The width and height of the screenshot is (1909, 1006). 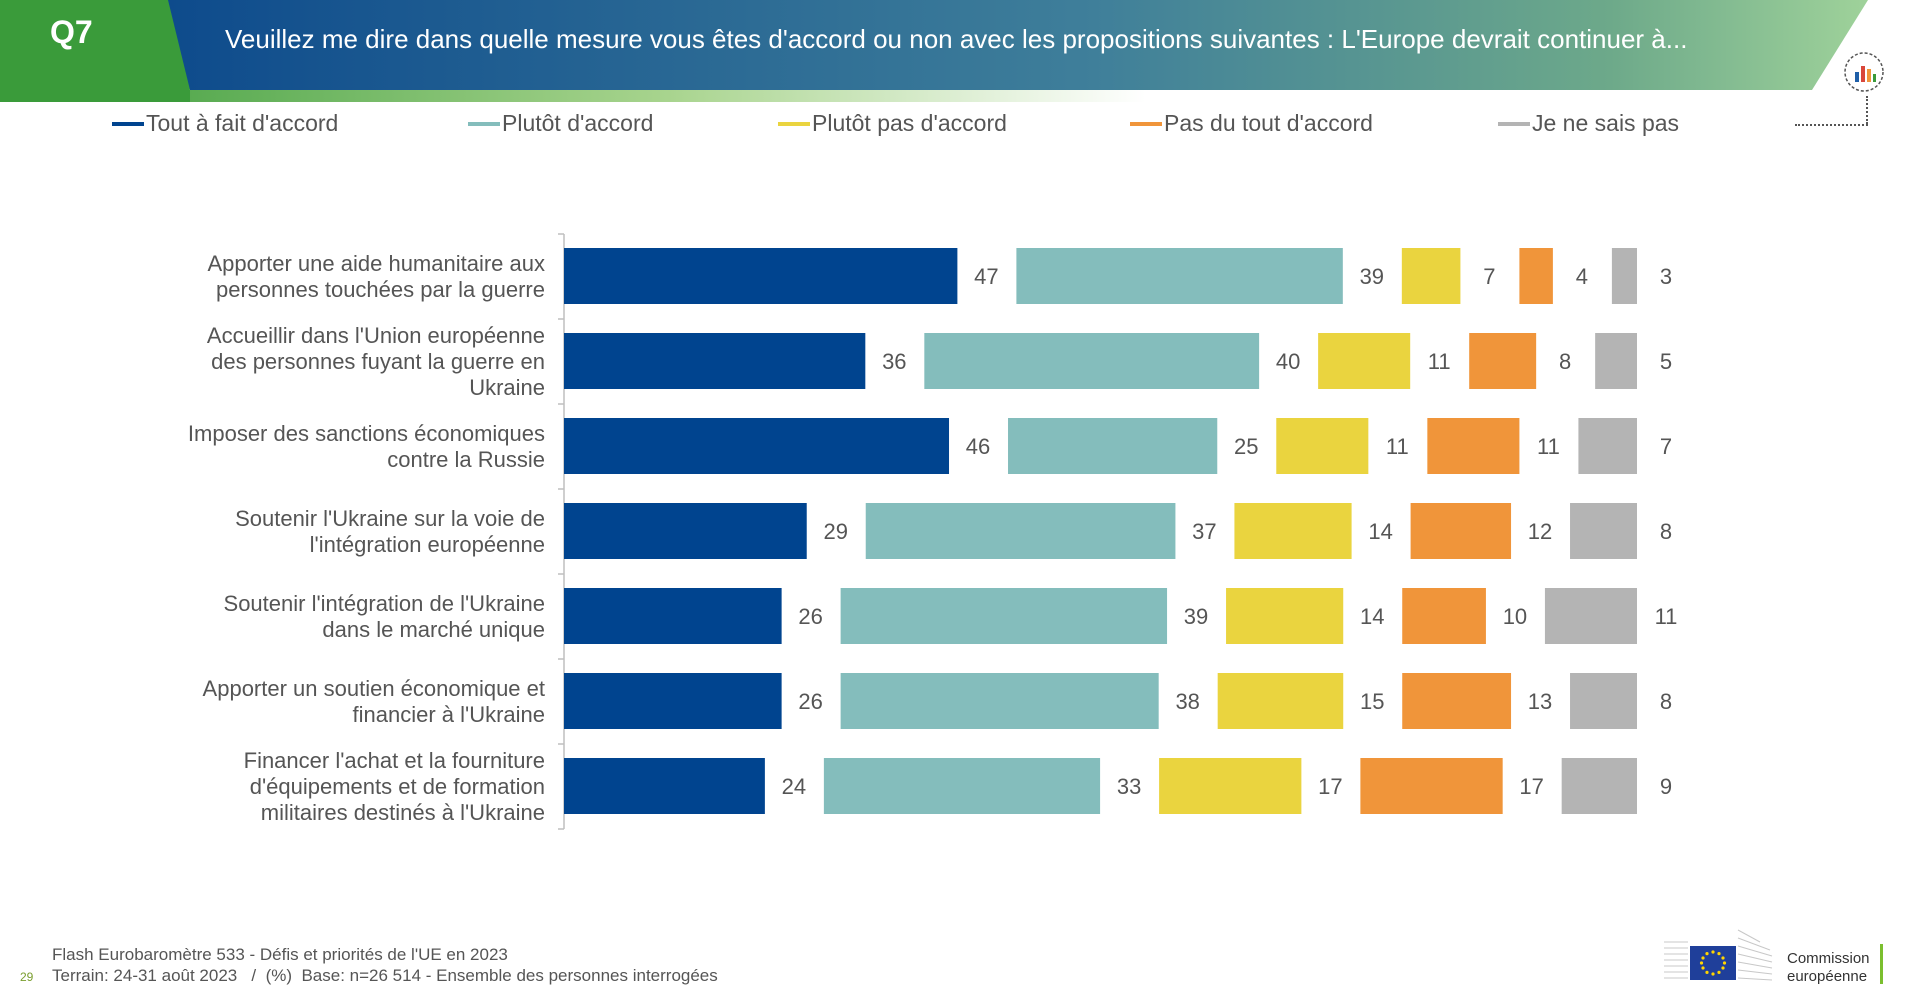 What do you see at coordinates (1372, 701) in the screenshot?
I see `data-label: 15` at bounding box center [1372, 701].